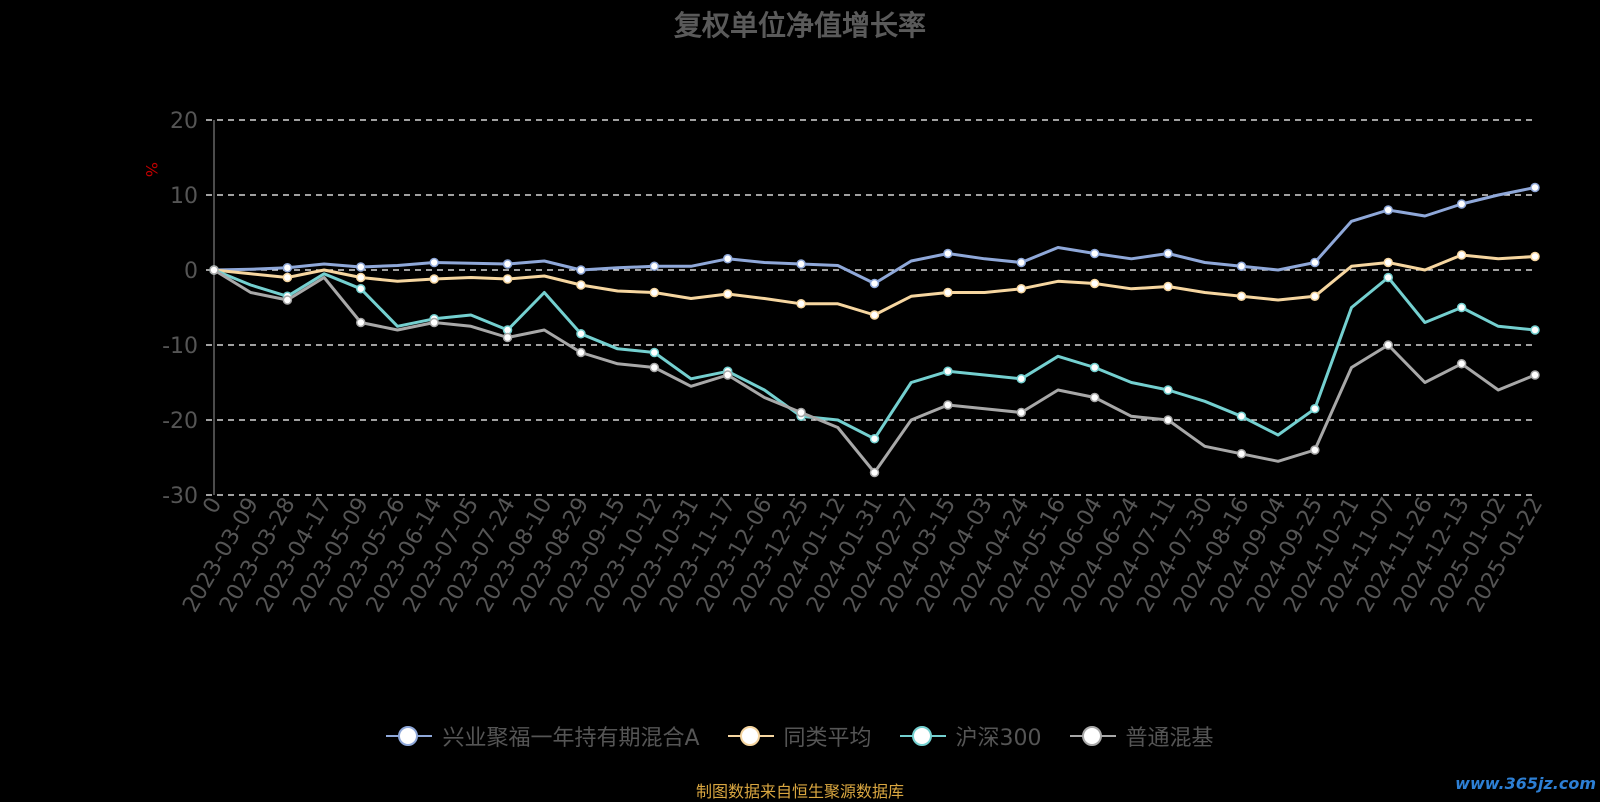 Image resolution: width=1600 pixels, height=802 pixels. What do you see at coordinates (571, 738) in the screenshot?
I see `legend-label: 兴业聚福一年持有期混合A` at bounding box center [571, 738].